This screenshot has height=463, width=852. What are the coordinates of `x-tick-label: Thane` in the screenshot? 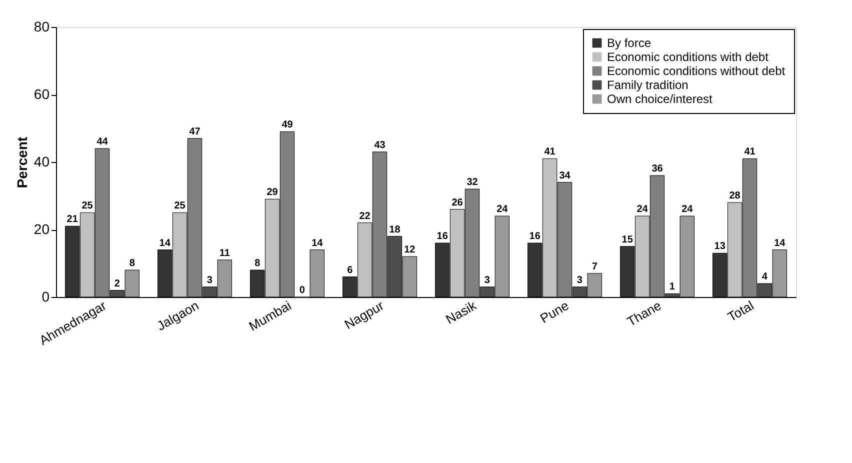 It's located at (644, 314).